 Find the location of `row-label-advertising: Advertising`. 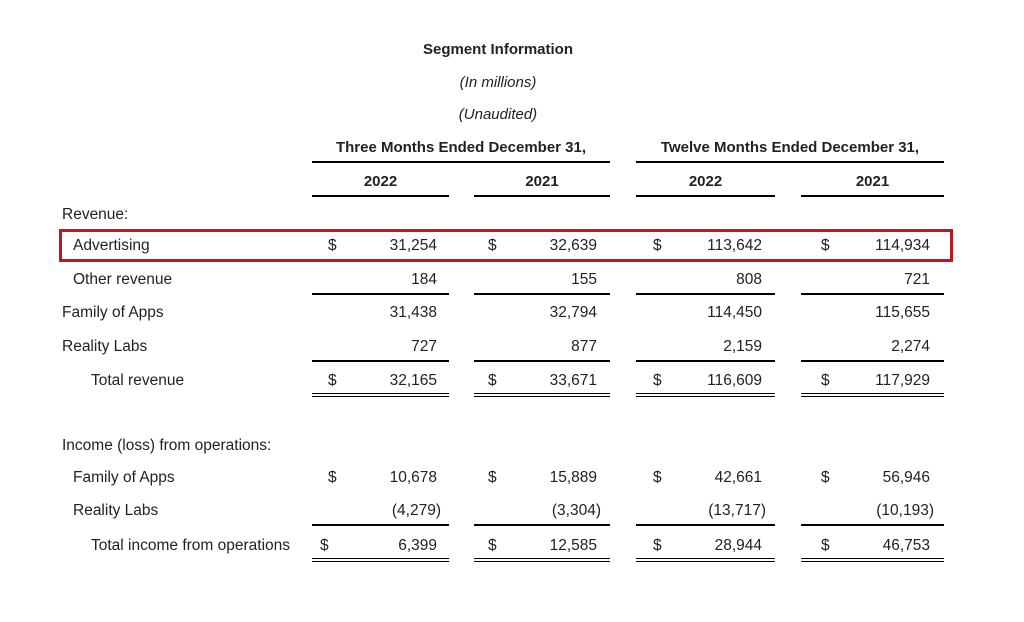

row-label-advertising: Advertising is located at coordinates (111, 245).